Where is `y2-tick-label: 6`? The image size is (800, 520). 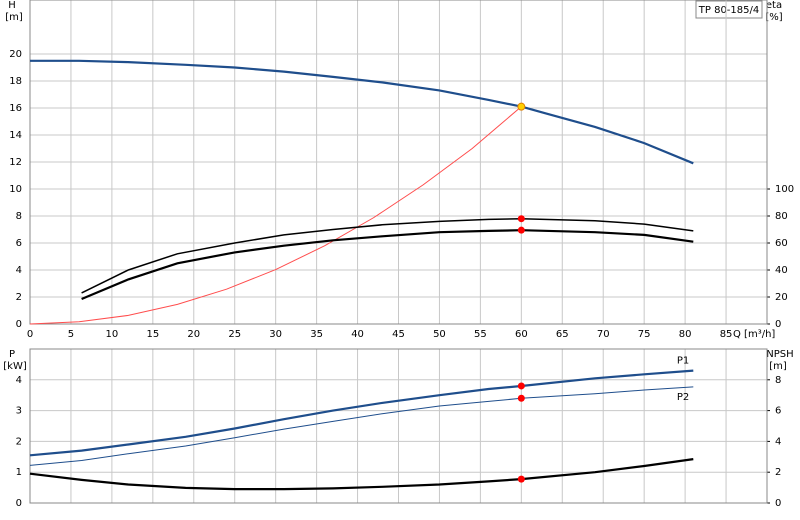
y2-tick-label: 6 is located at coordinates (778, 411).